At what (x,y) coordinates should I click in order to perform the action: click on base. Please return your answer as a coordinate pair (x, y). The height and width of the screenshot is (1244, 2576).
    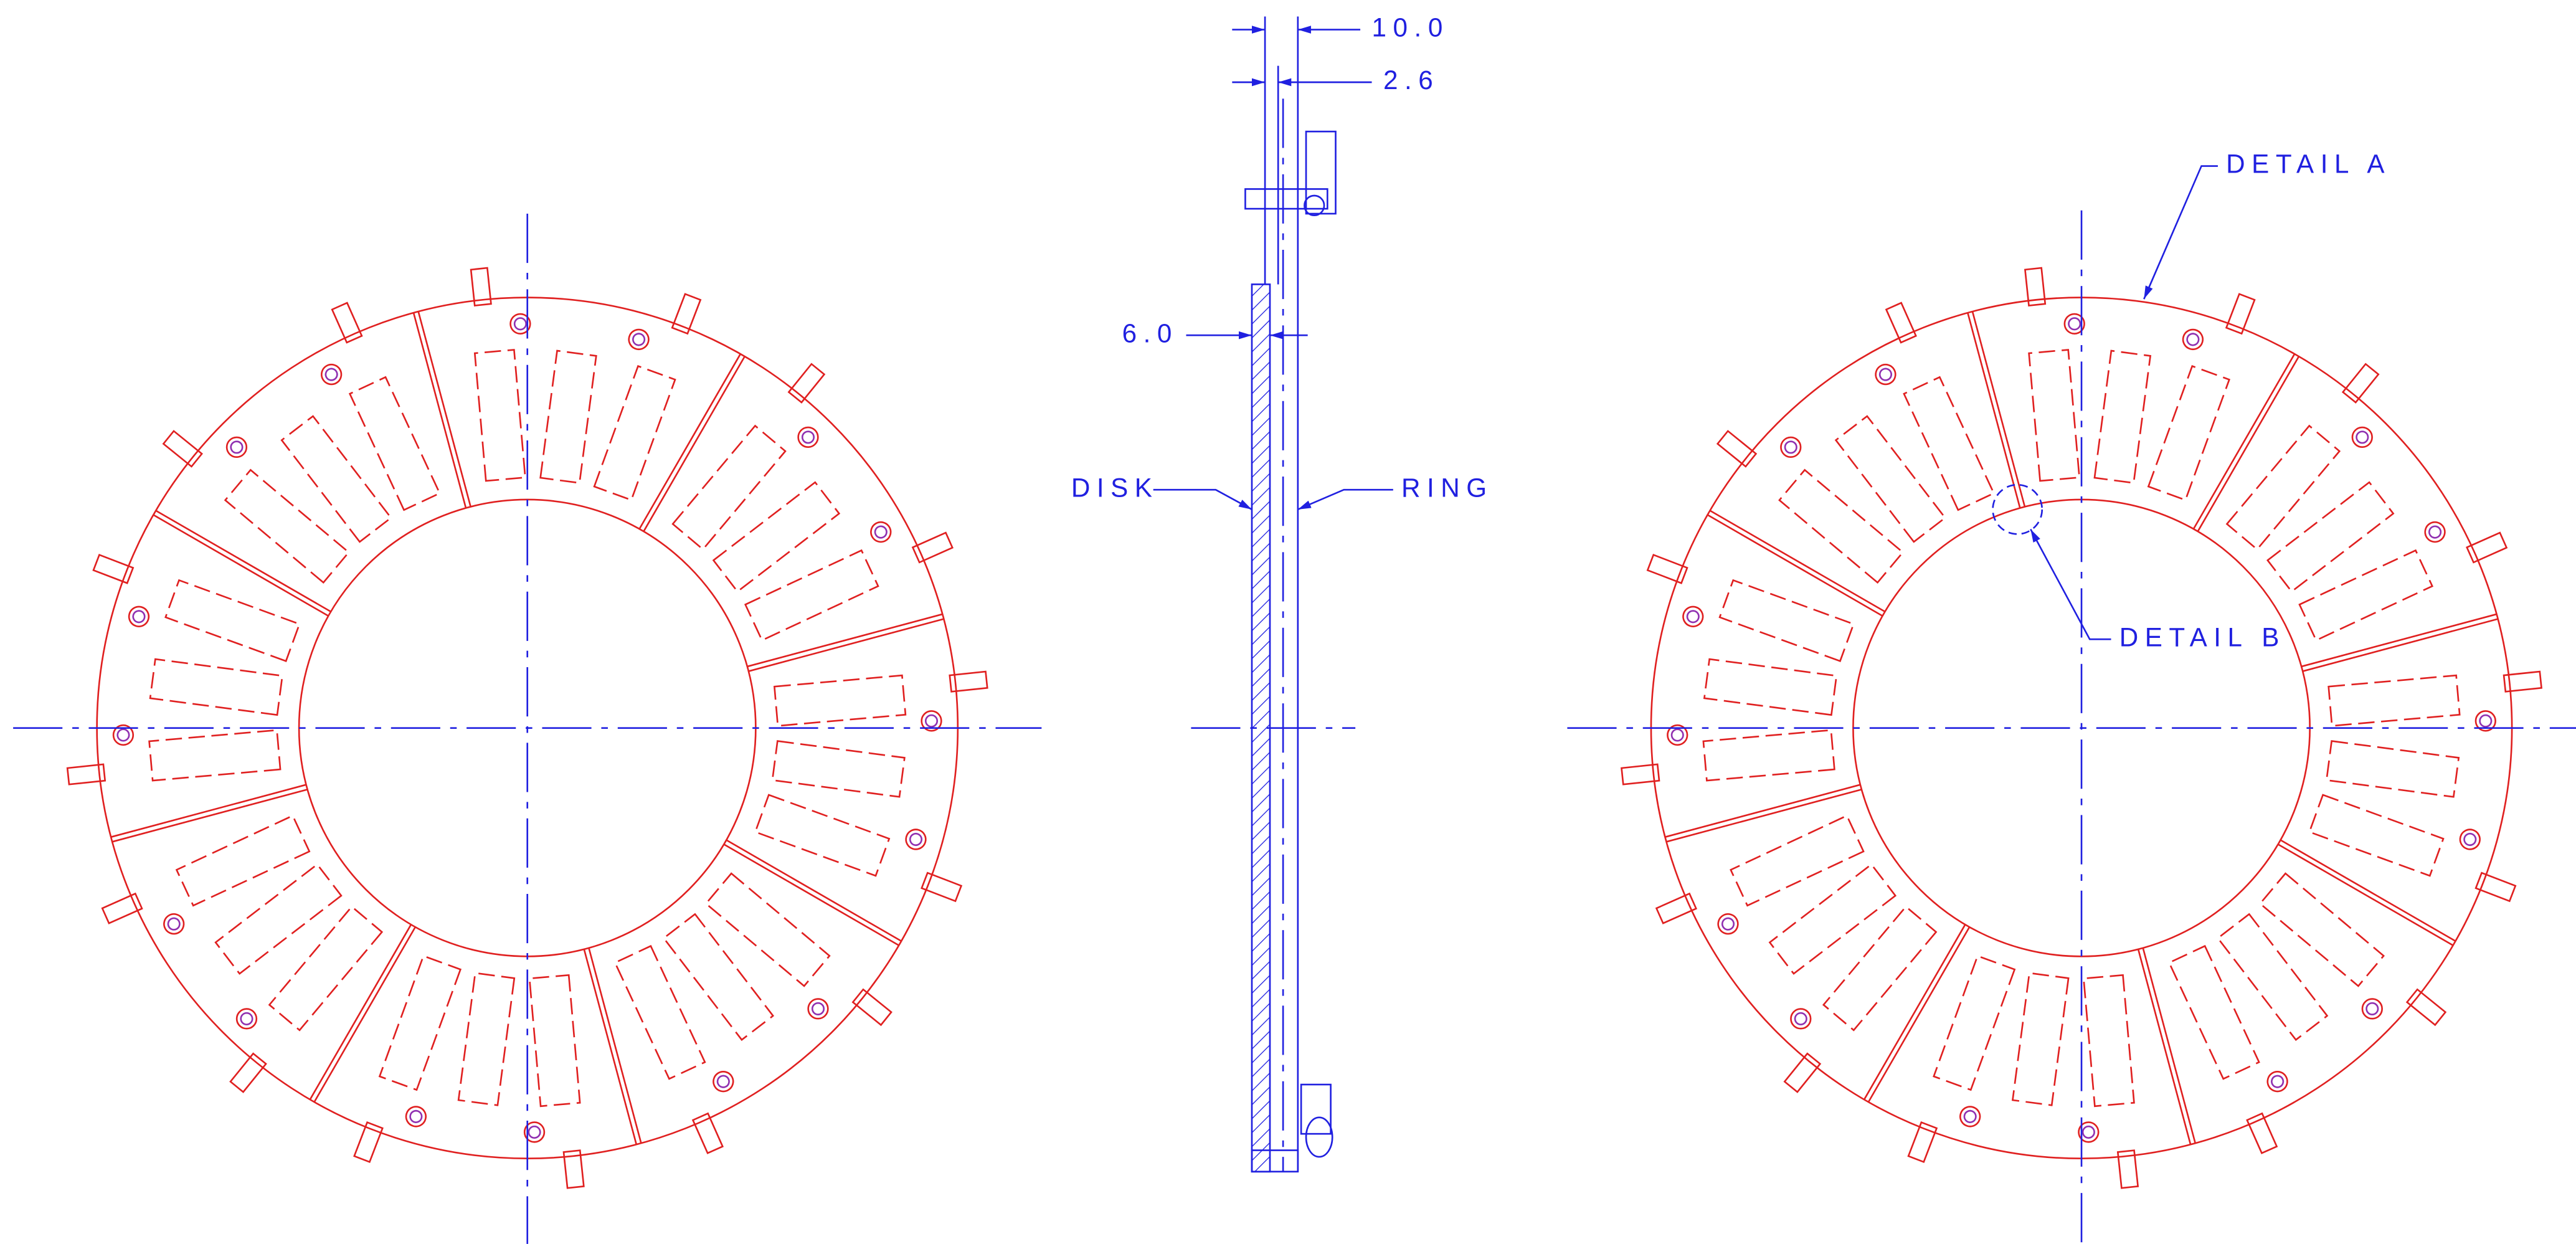
    Looking at the image, I should click on (1275, 1161).